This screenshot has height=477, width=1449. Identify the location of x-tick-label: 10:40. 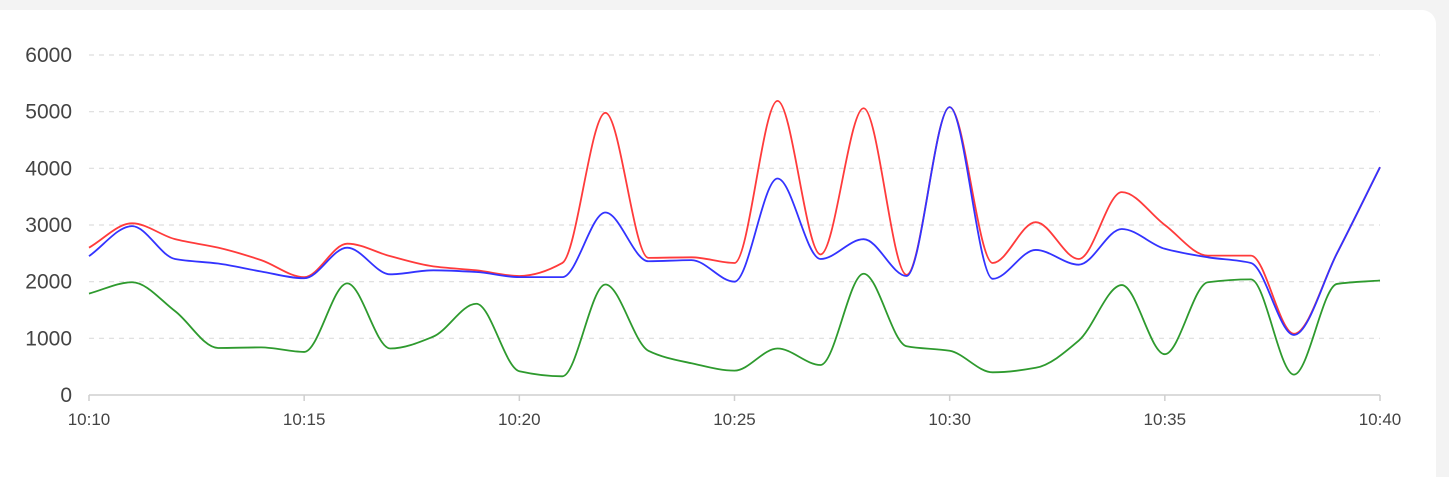
(1380, 419).